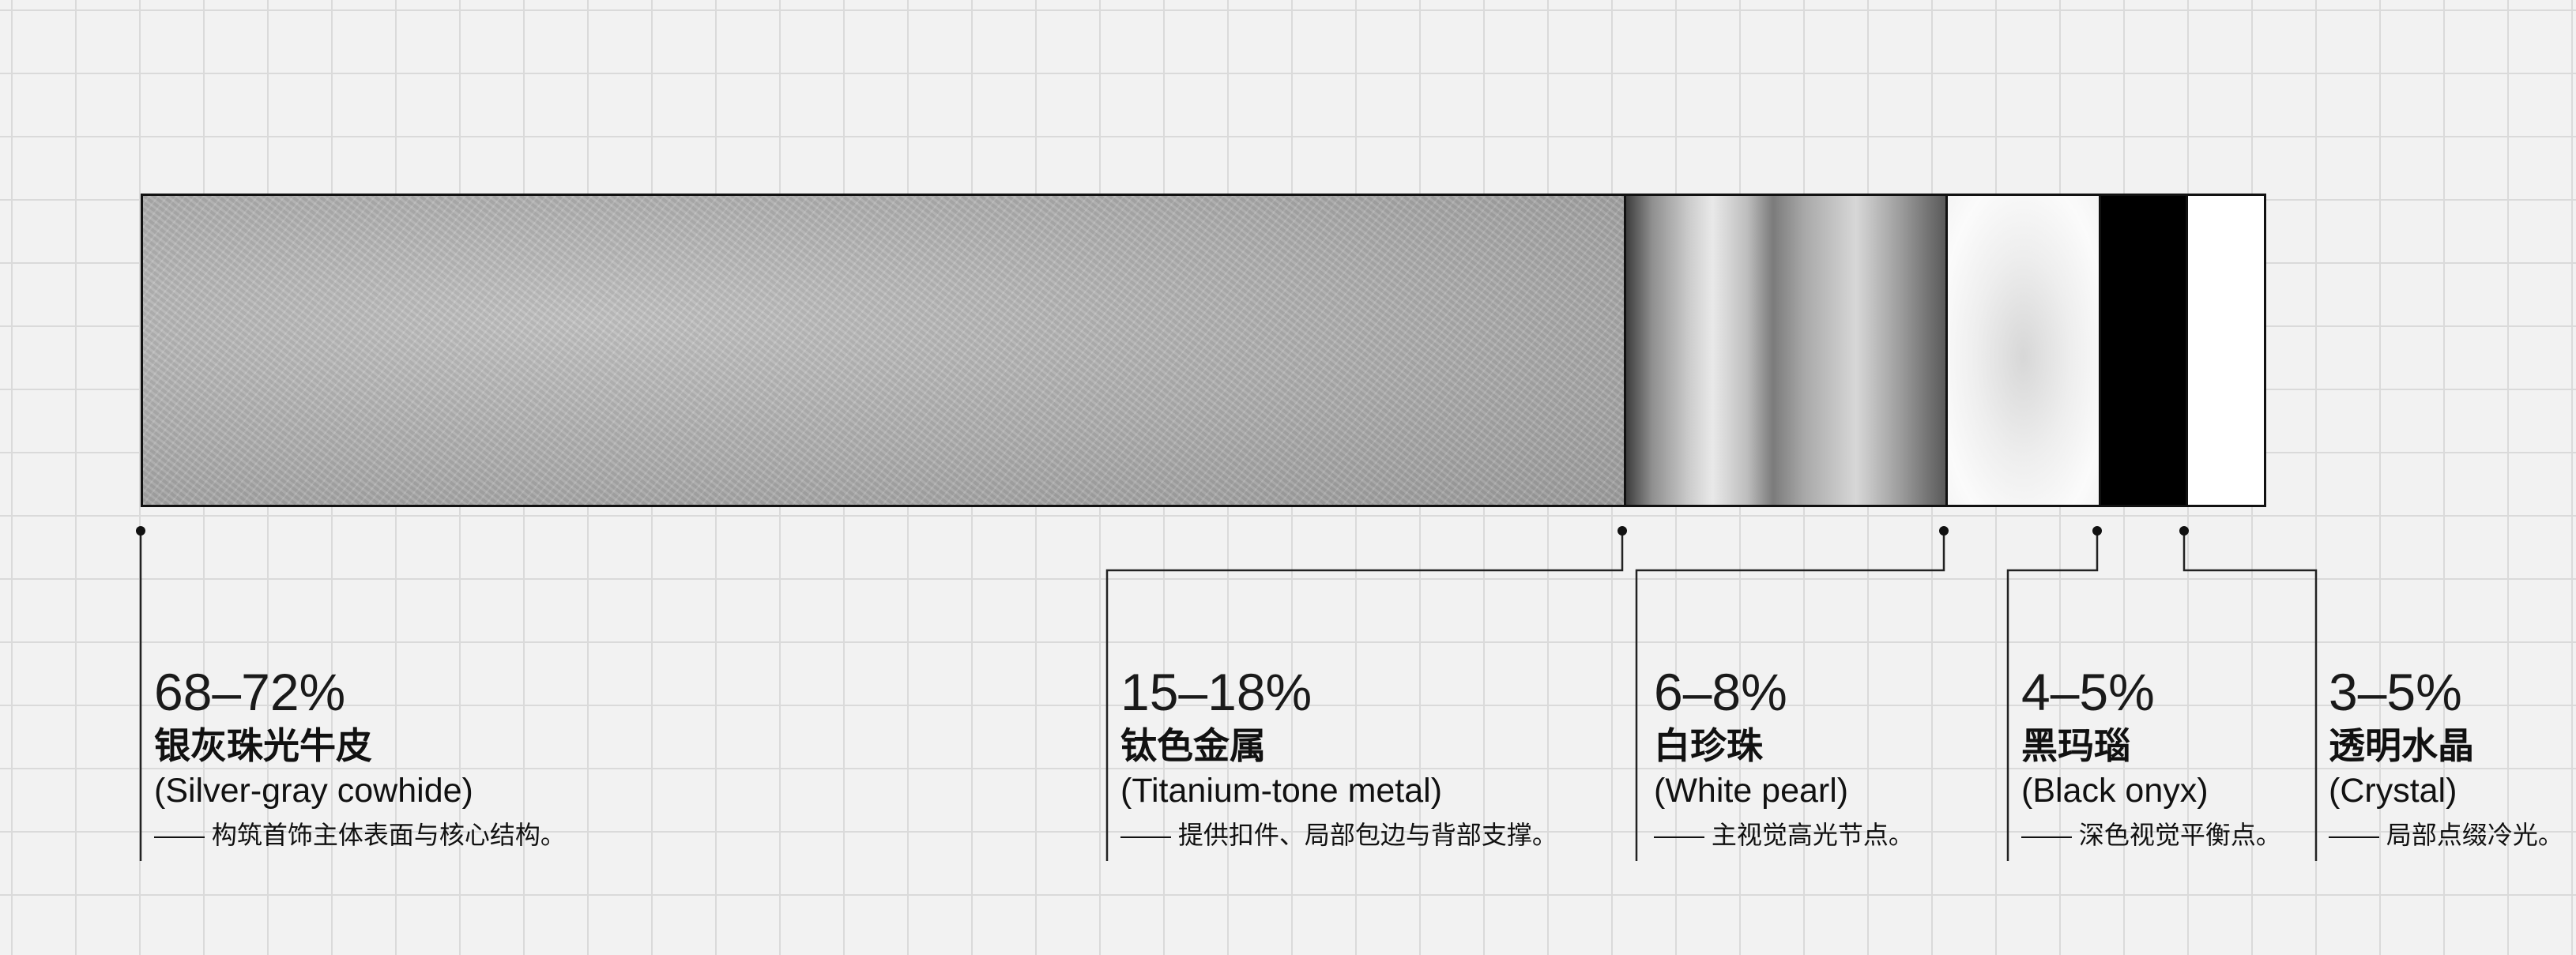  Describe the element at coordinates (1338, 835) in the screenshot. I see `material-note: —— 提供扣件、局部包边与背部支撑。` at that location.